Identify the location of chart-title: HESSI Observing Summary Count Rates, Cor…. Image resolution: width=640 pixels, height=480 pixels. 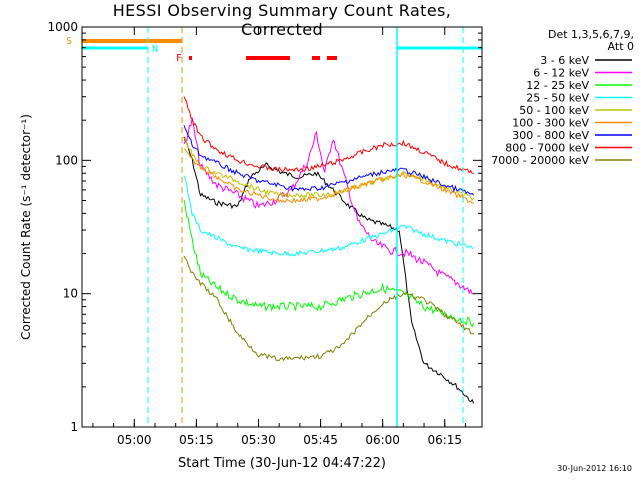
(282, 20).